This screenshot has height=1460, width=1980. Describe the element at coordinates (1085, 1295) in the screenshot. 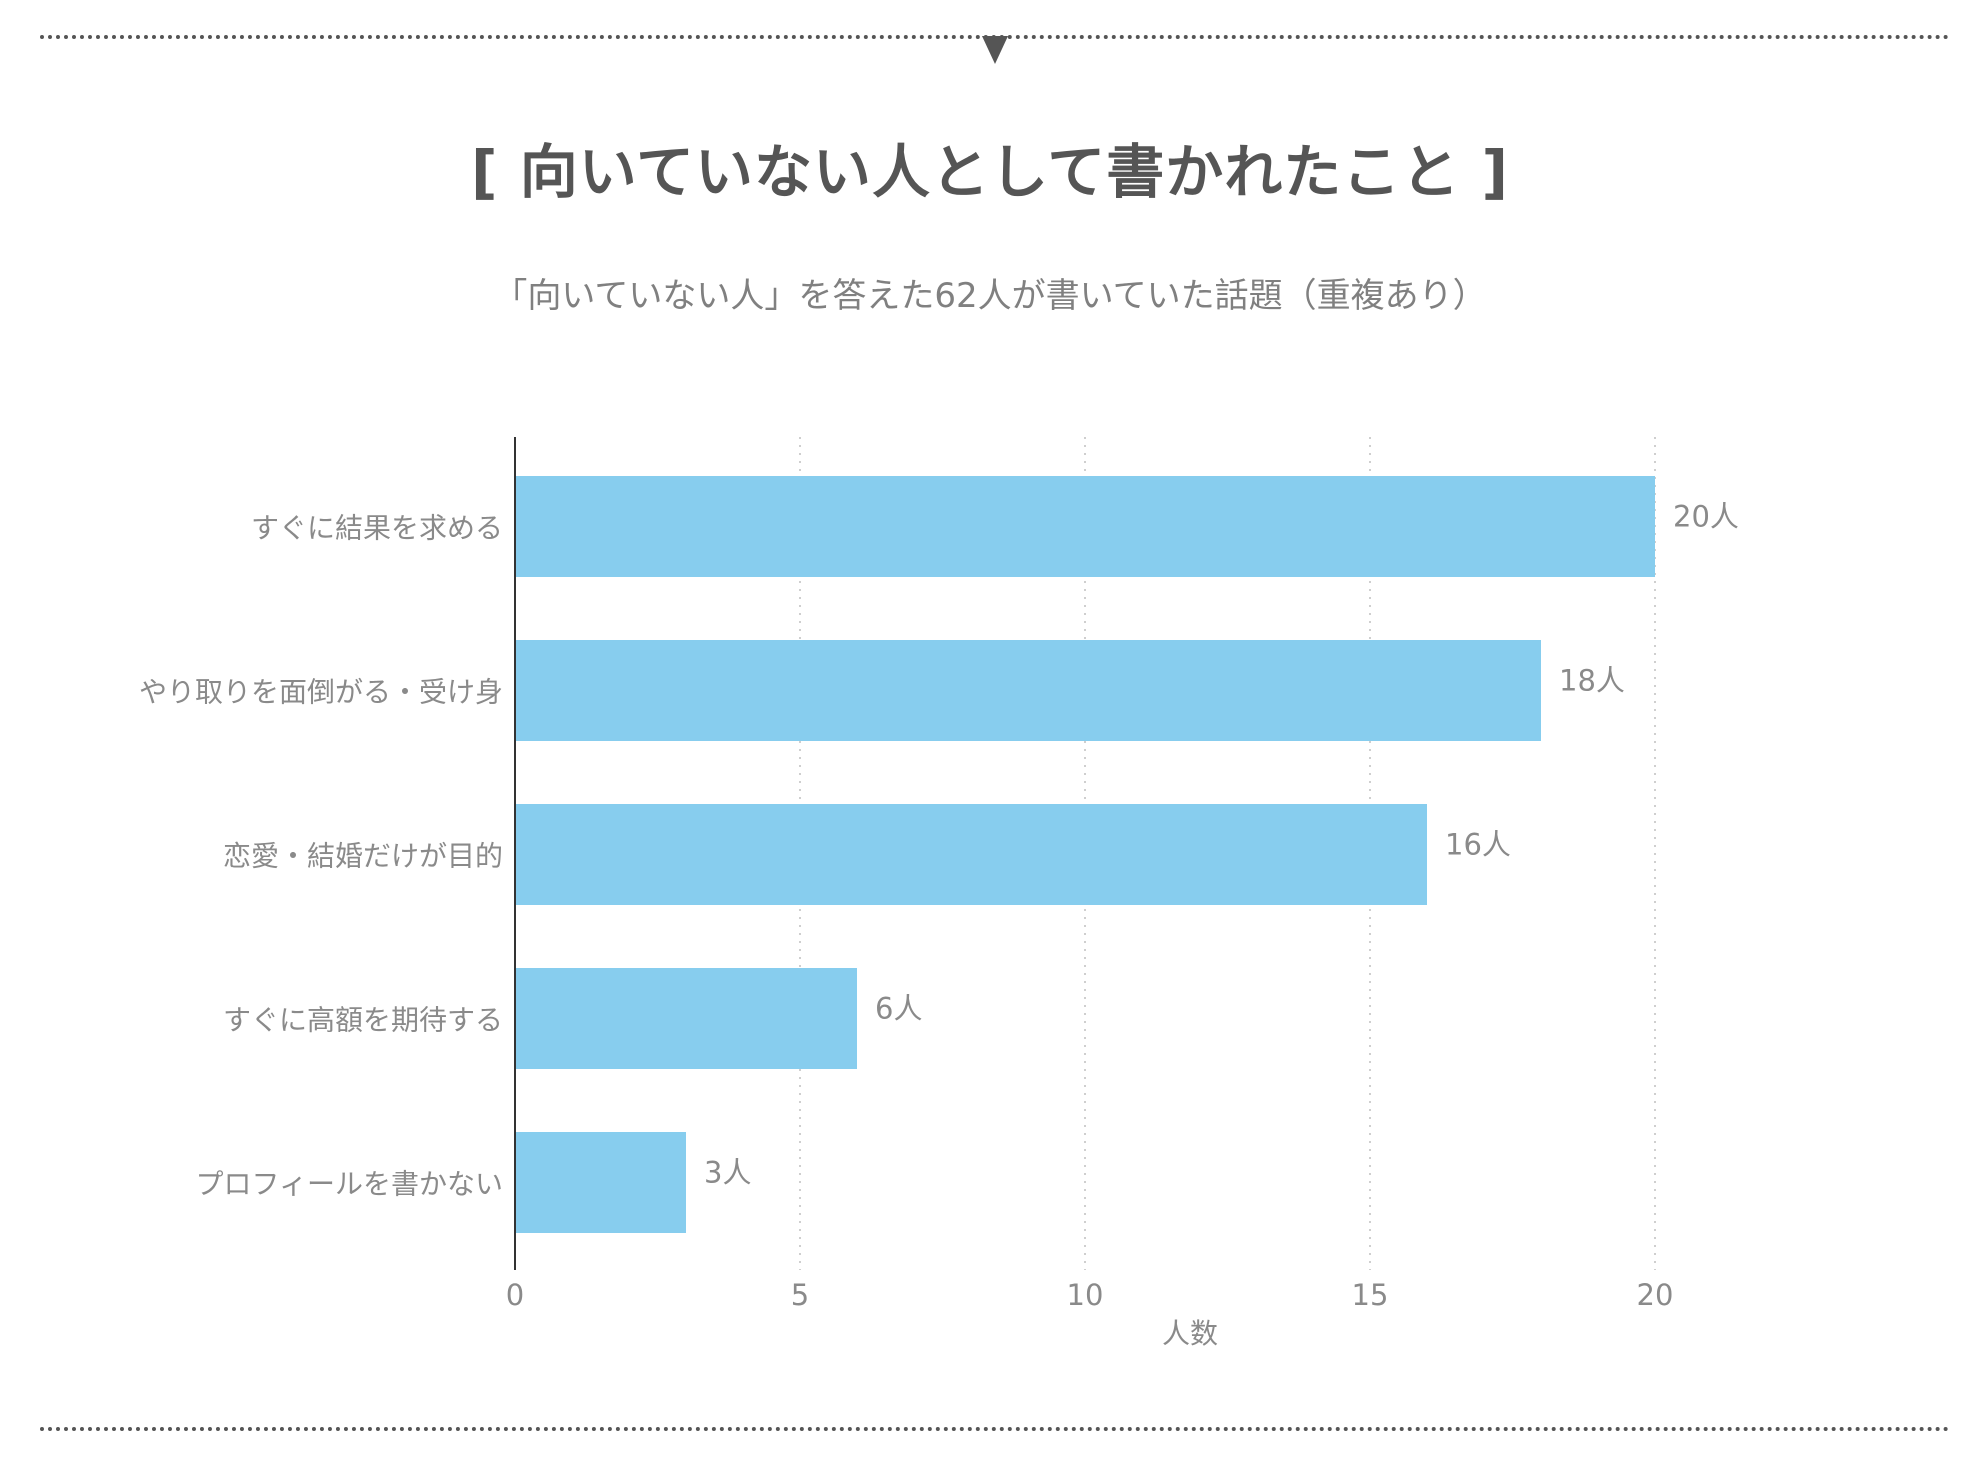

I see `x-tick-label: 10` at that location.